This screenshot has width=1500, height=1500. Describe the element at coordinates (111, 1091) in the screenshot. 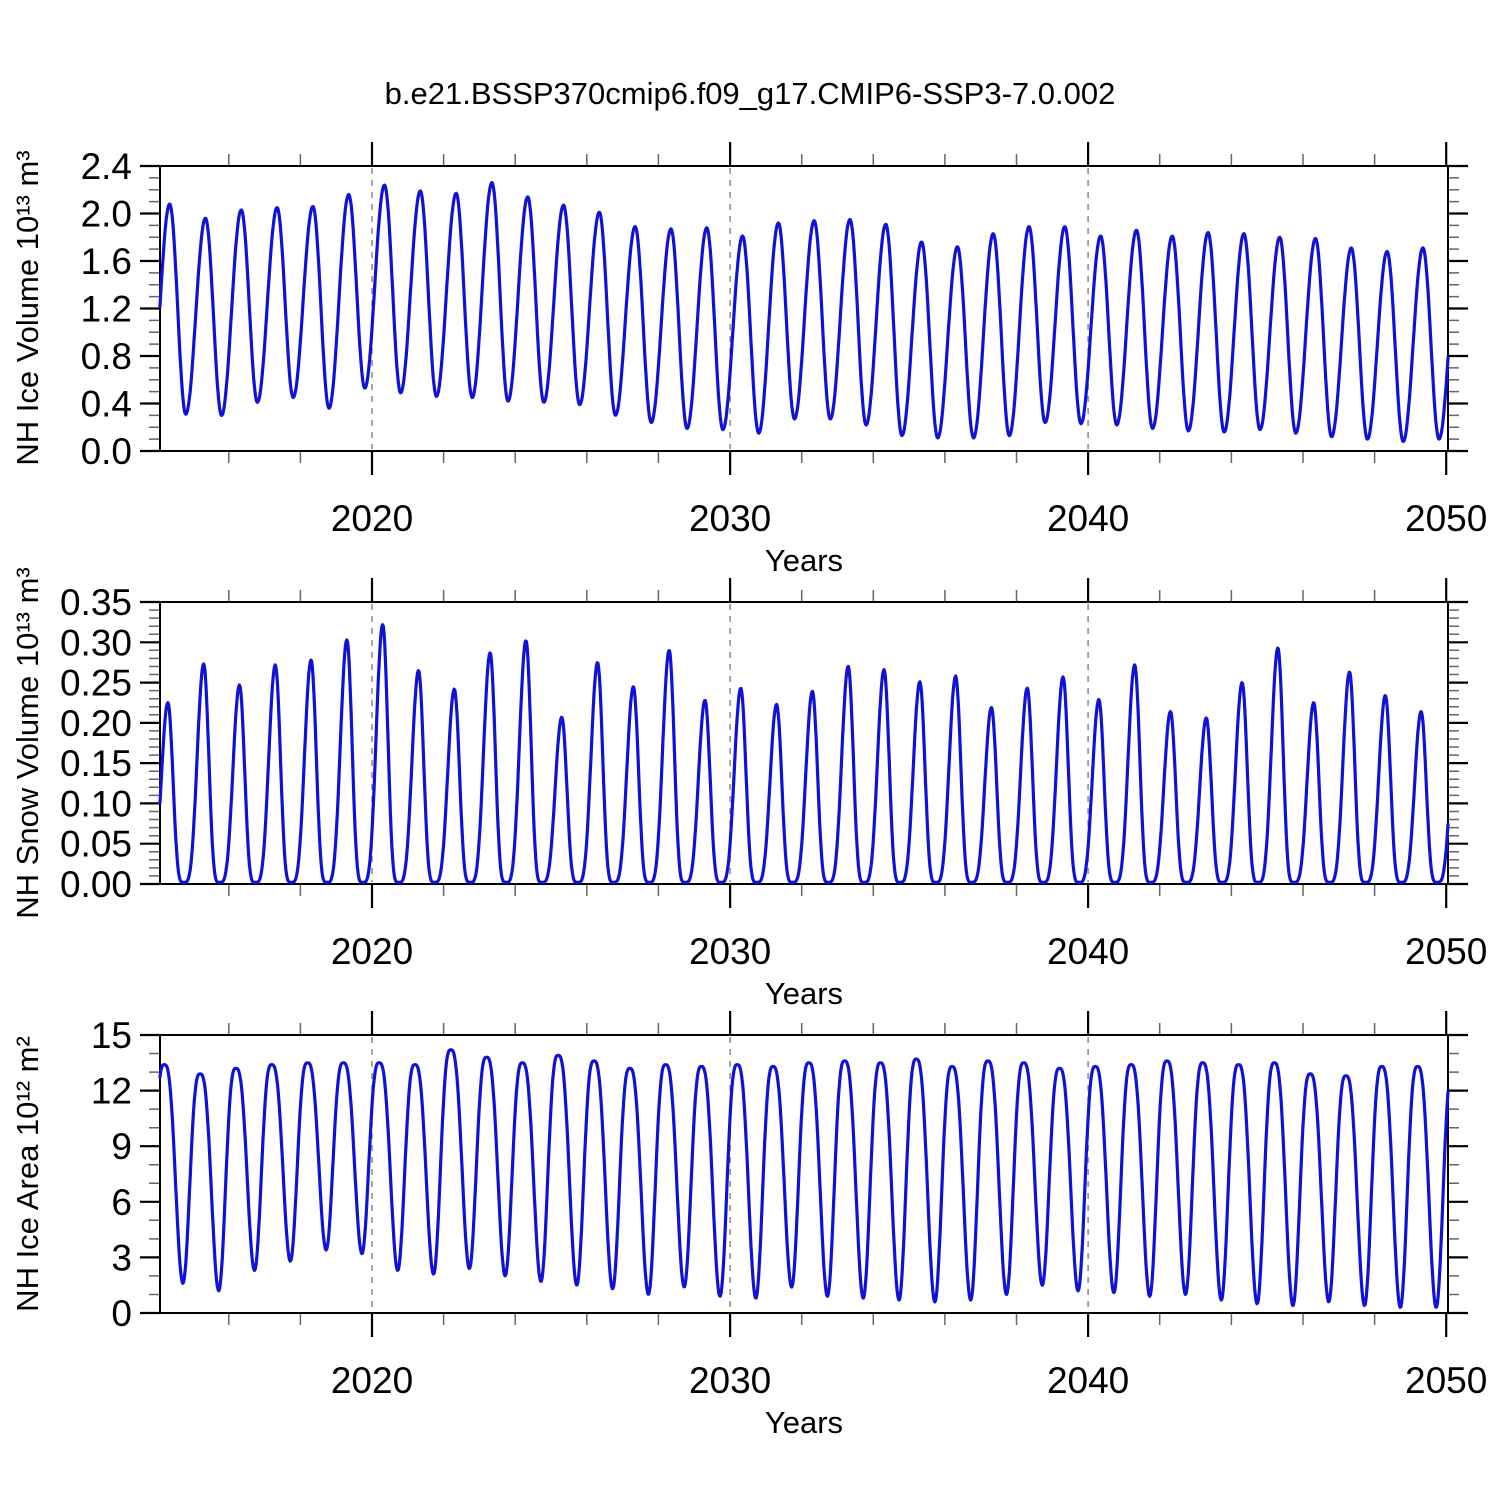

I see `y-tick-label: 12` at that location.